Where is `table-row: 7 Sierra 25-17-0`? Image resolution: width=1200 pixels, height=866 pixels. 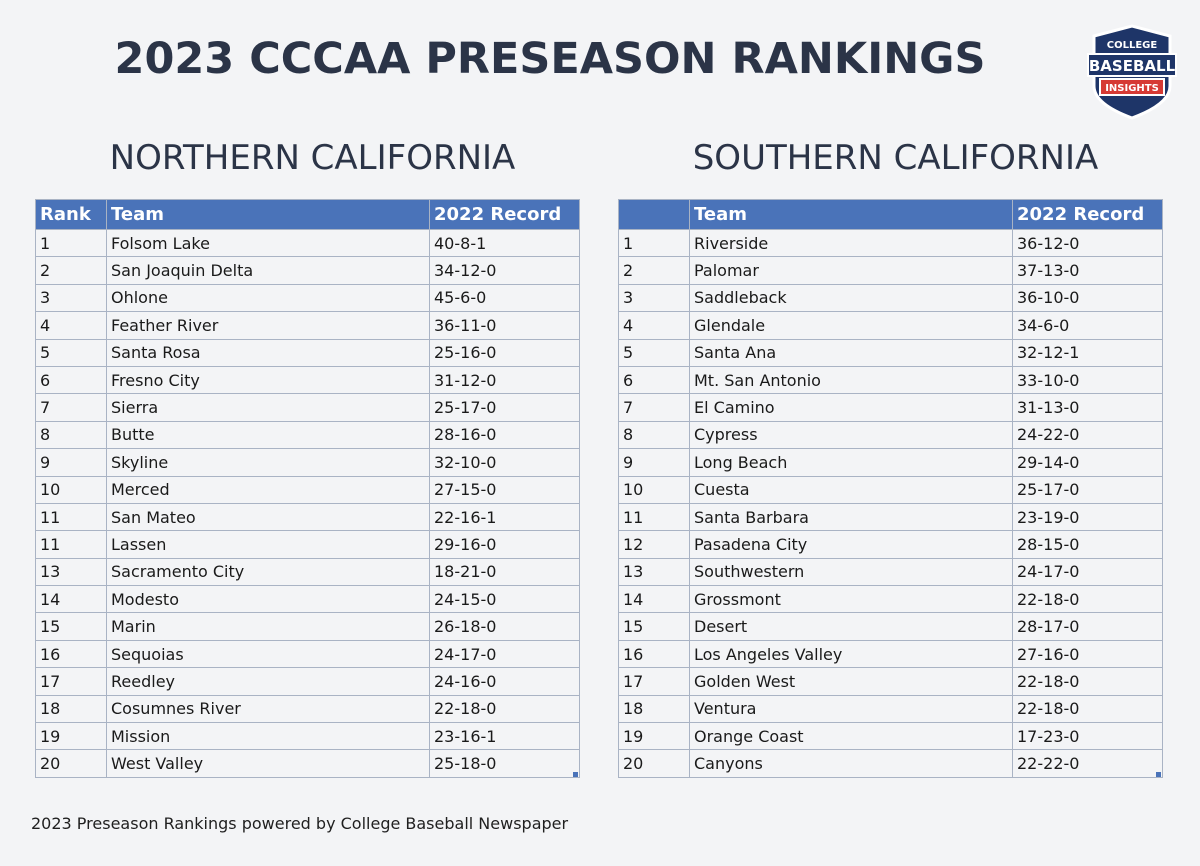
table-row: 7 Sierra 25-17-0 is located at coordinates (307, 407).